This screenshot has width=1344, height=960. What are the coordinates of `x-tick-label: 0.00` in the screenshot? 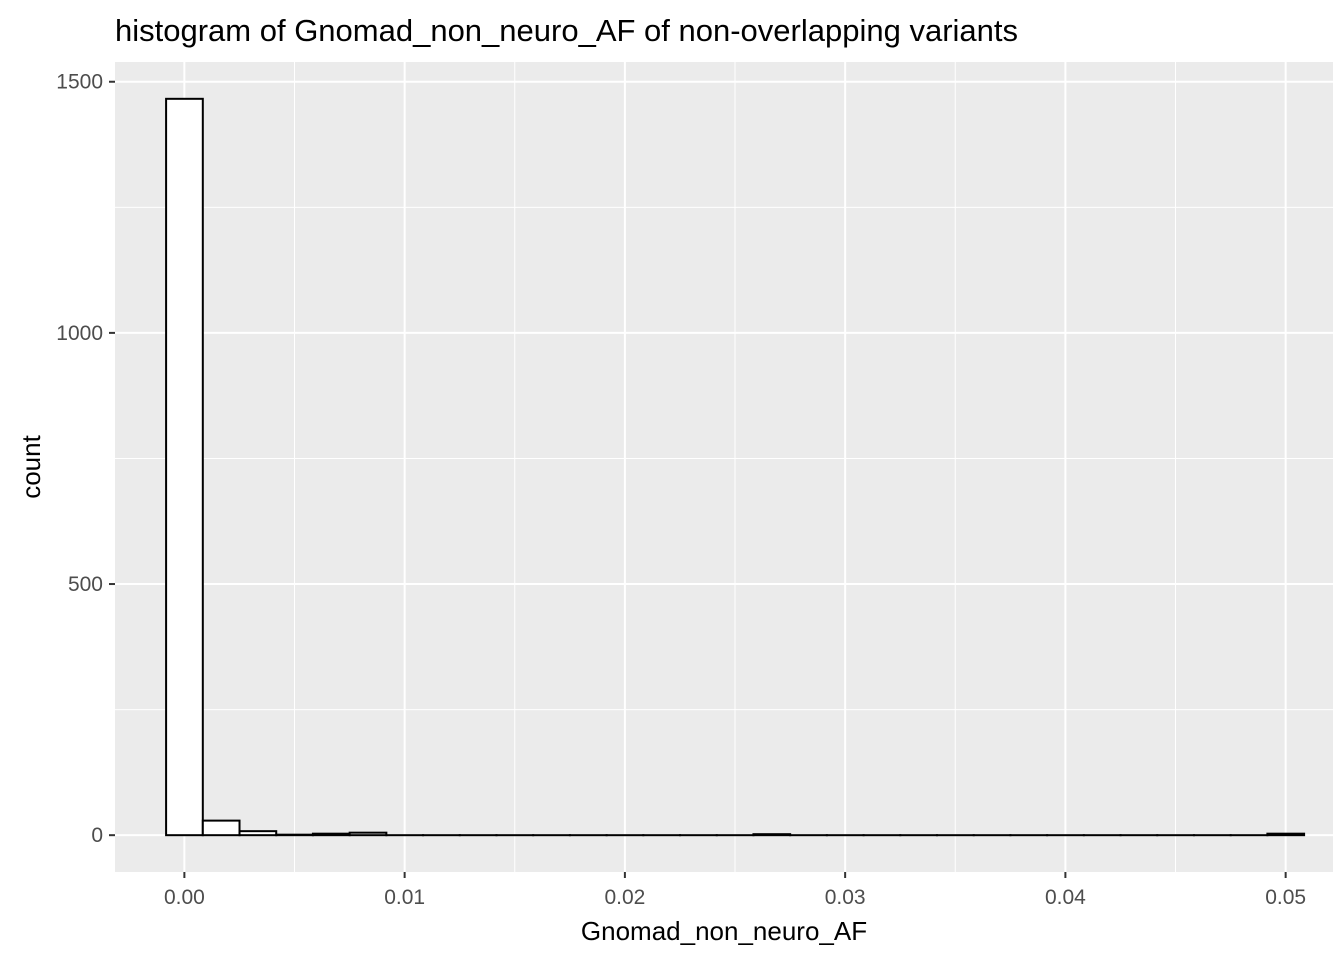 It's located at (184, 897).